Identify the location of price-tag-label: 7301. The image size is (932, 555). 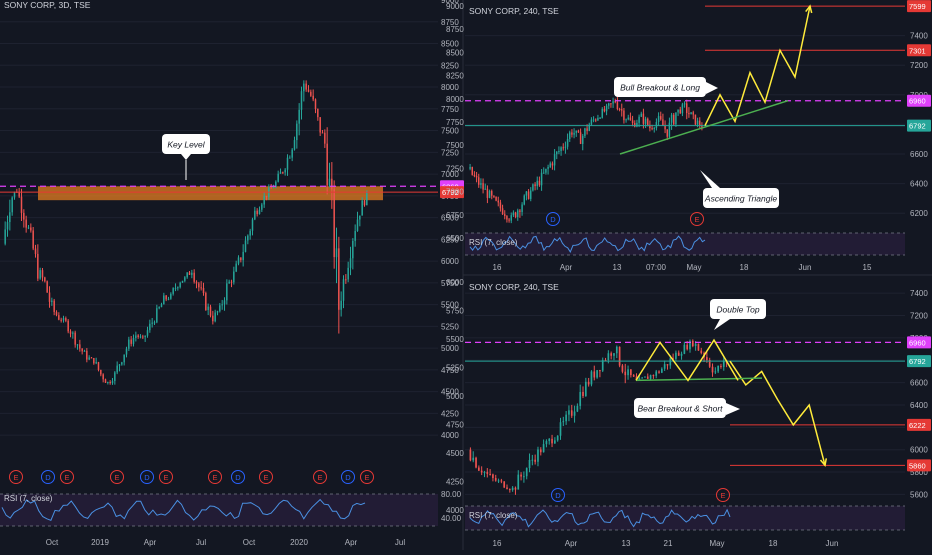
(917, 50).